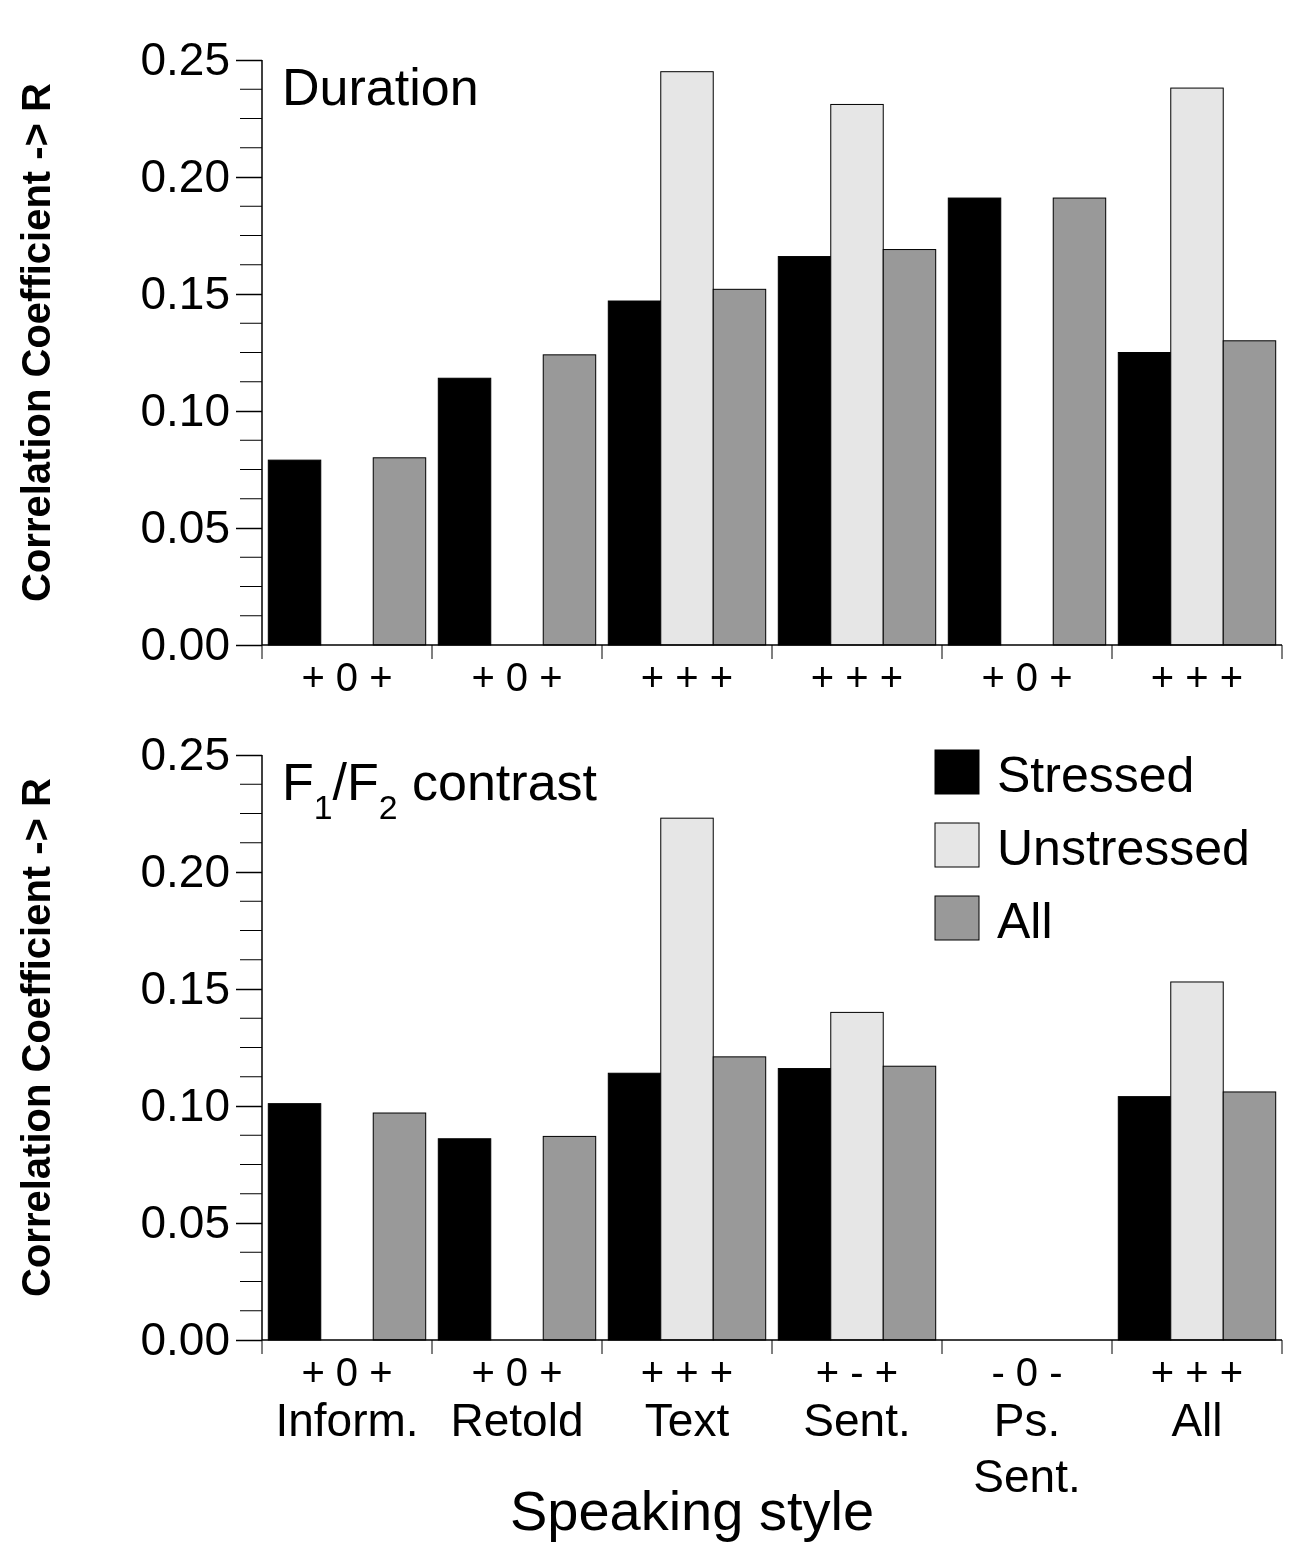 This screenshot has width=1300, height=1544. Describe the element at coordinates (687, 1420) in the screenshot. I see `x-tick-label: Text` at that location.